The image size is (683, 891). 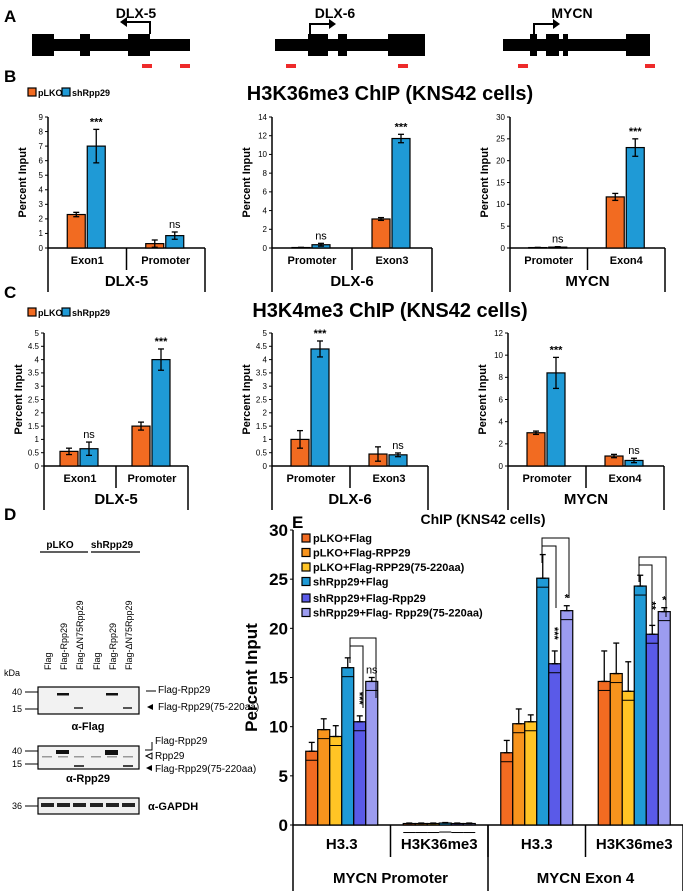 I want to click on legend-label: pLKO+Flag, so click(x=342, y=539).